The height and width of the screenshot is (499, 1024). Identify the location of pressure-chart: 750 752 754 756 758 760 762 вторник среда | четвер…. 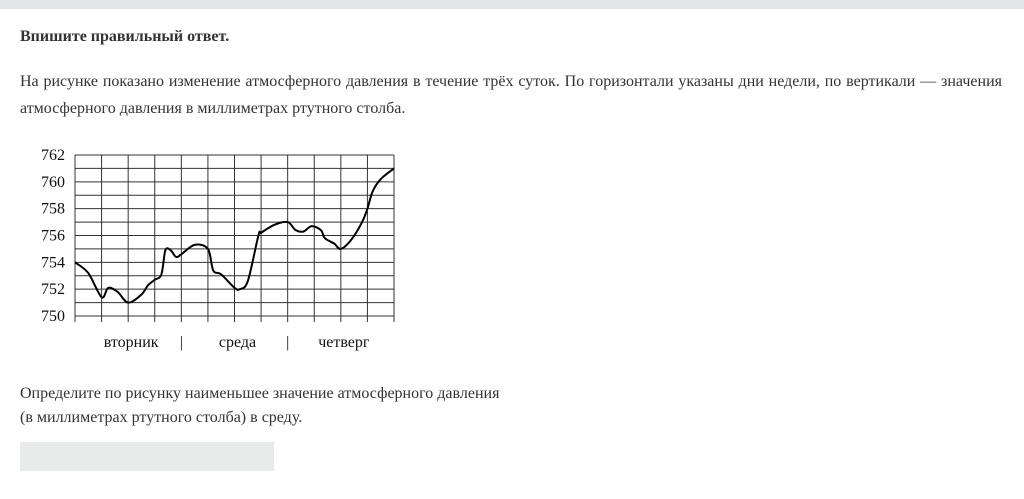
(218, 249).